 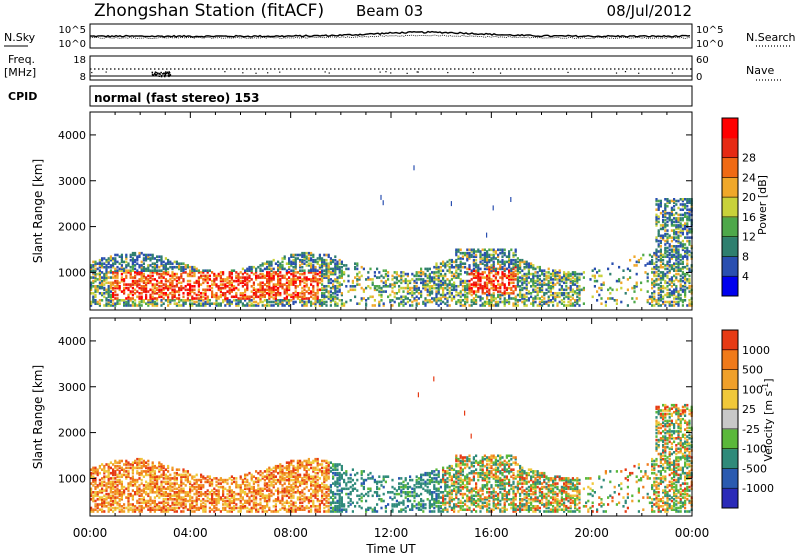 I want to click on frequency-dot, so click(x=155, y=72).